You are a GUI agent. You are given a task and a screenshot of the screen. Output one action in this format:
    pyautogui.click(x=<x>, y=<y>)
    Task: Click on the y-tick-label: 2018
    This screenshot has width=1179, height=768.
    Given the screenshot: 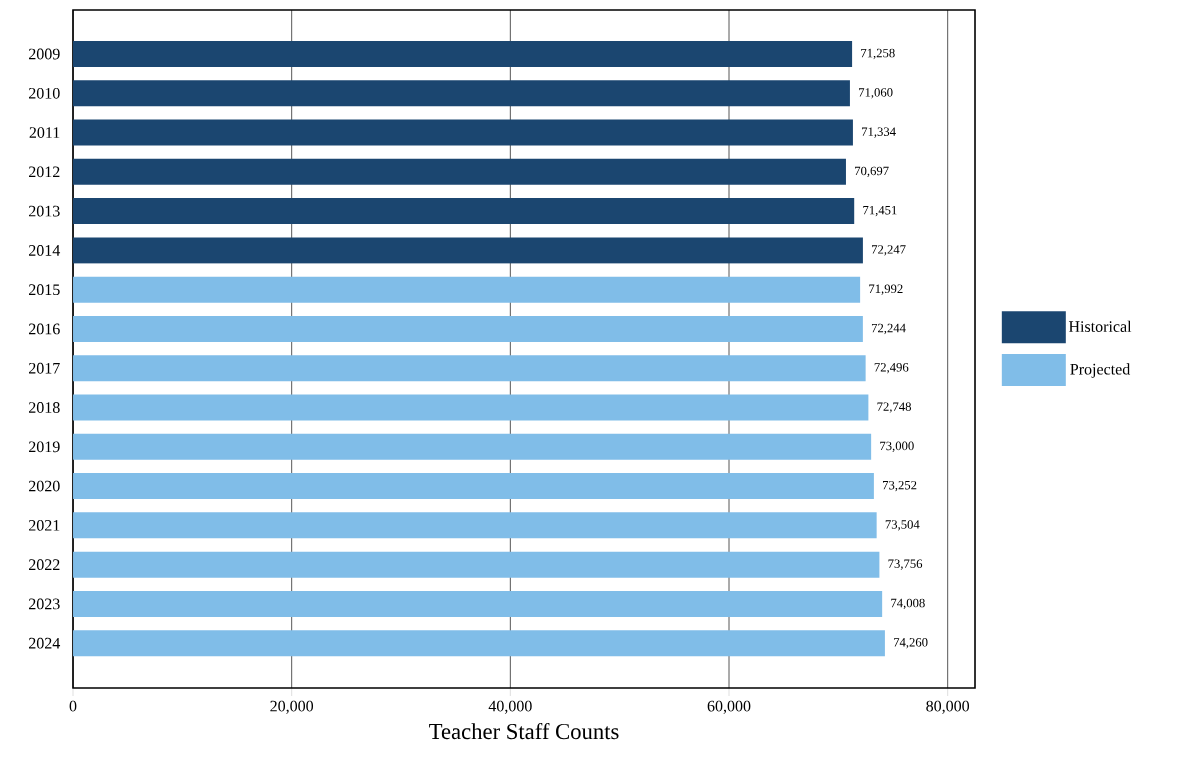 What is the action you would take?
    pyautogui.click(x=44, y=407)
    